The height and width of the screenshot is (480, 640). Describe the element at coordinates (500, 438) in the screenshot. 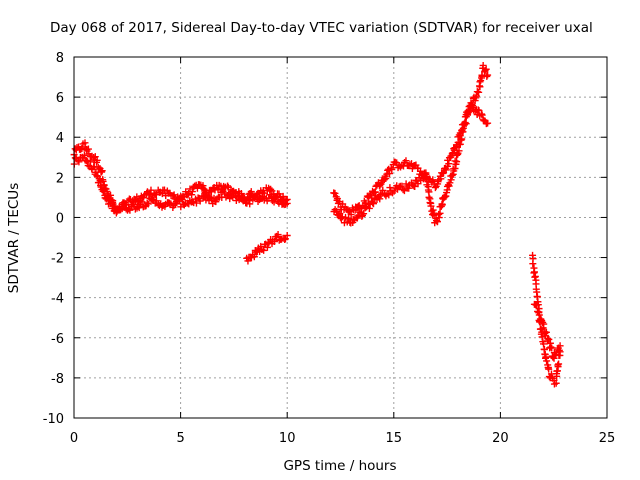

I see `x-tick-label: 20` at that location.